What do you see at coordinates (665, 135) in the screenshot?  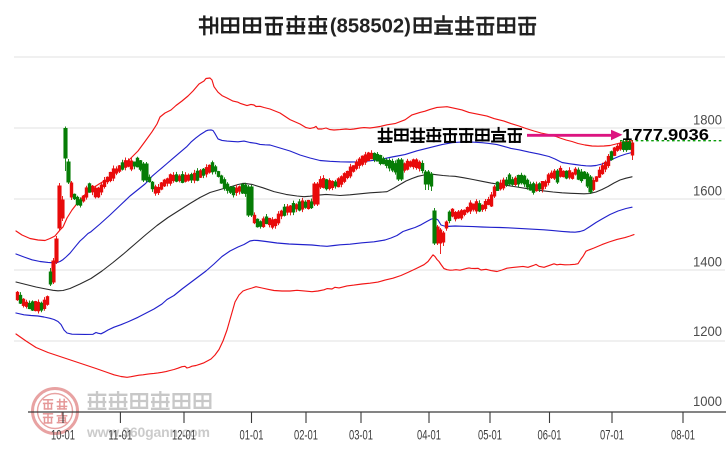 I see `svg-text: 1777.9036` at bounding box center [665, 135].